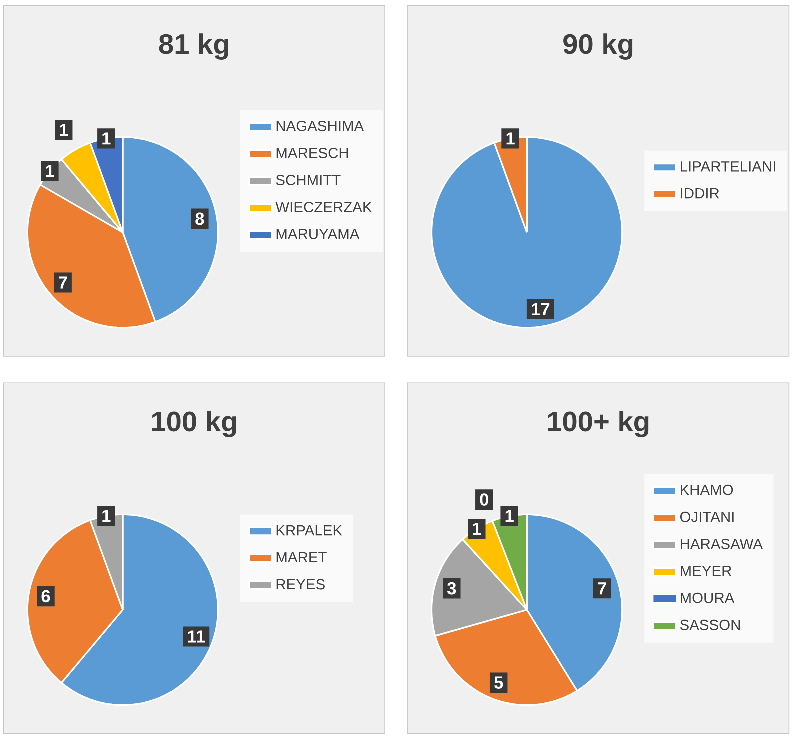  Describe the element at coordinates (318, 234) in the screenshot. I see `legend-label: MARUYAMA` at that location.